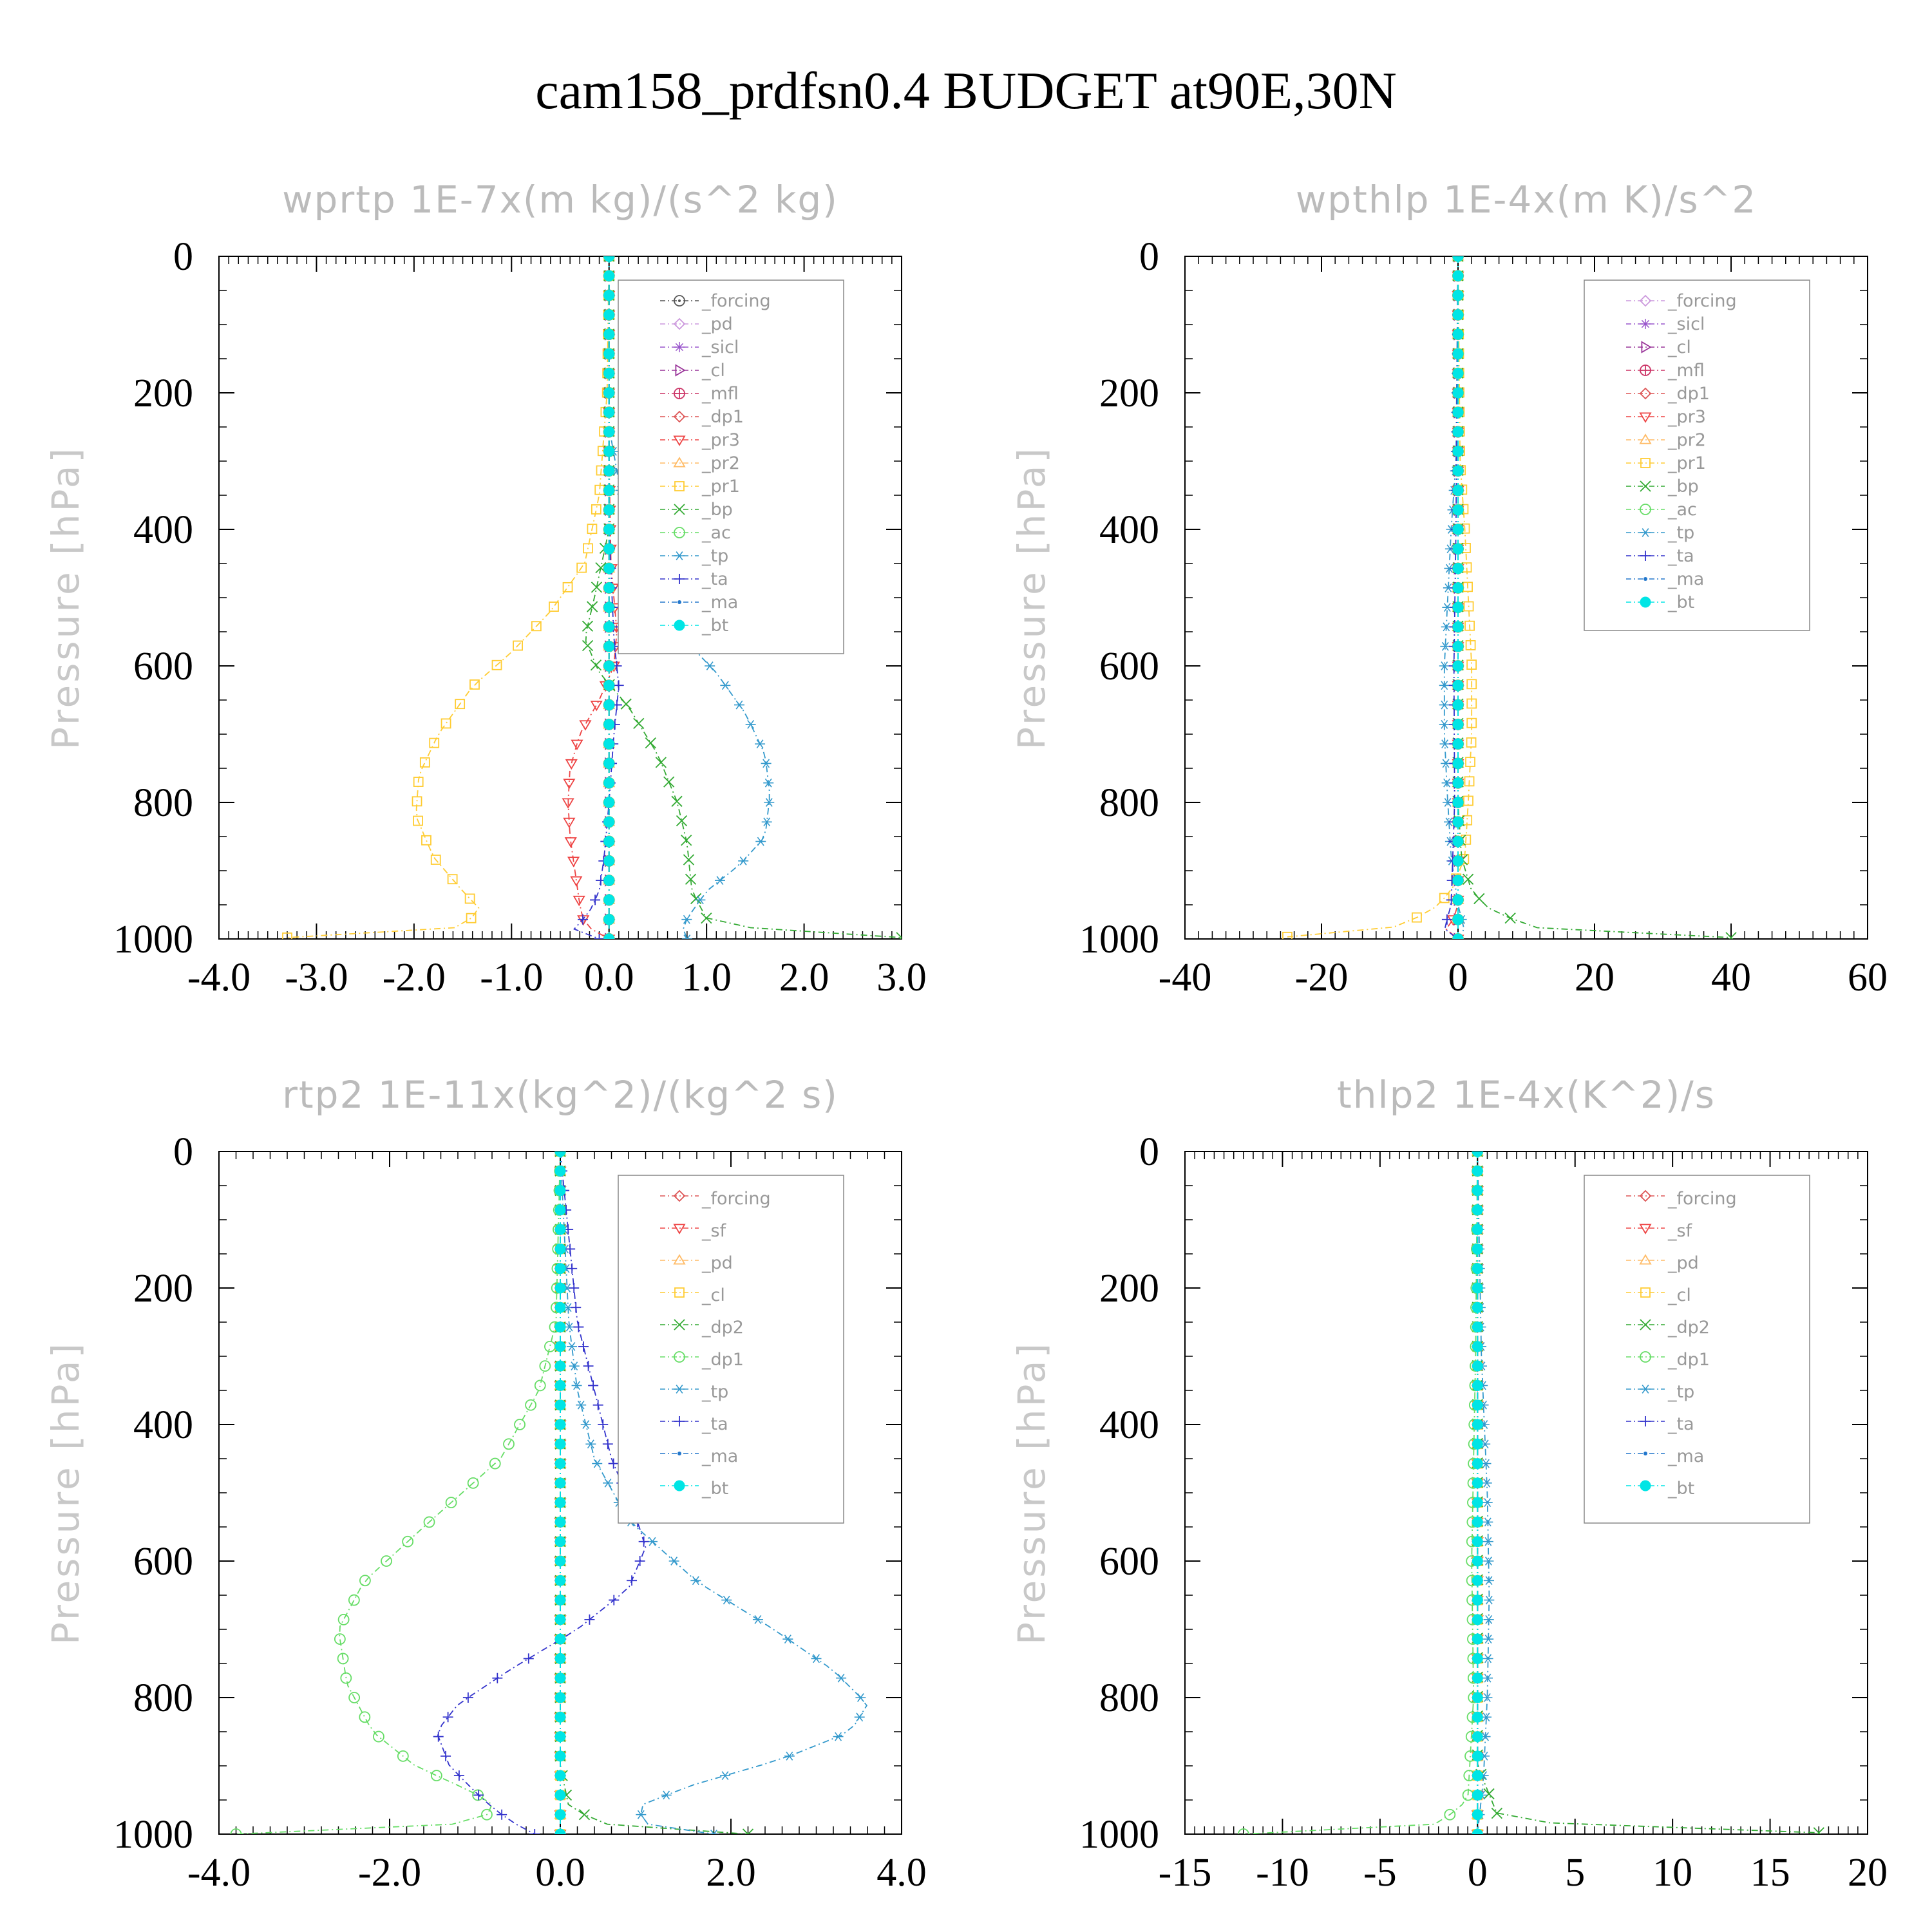 The image size is (1932, 1932). I want to click on y-tick-label: 800, so click(163, 803).